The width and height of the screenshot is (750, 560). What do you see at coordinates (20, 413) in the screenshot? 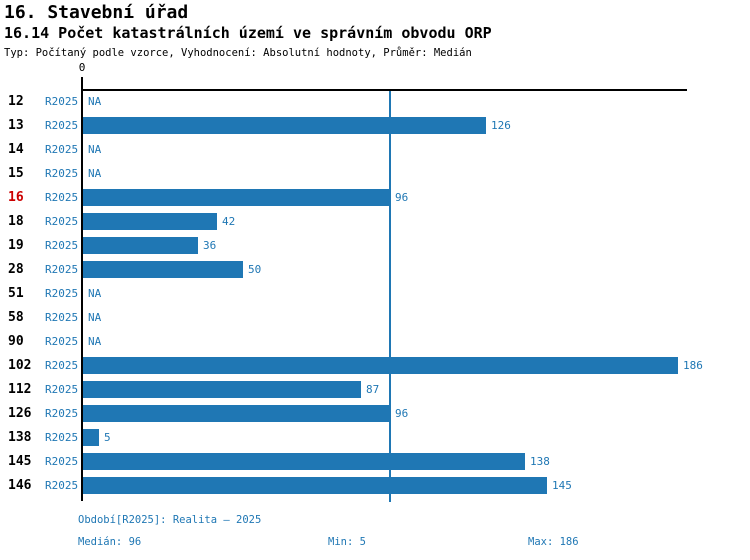
I see `row-category-label: 126` at bounding box center [20, 413].